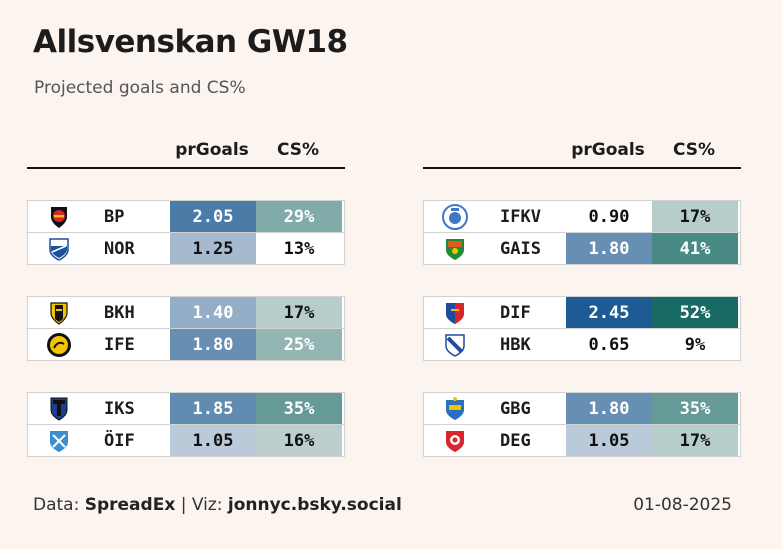 Image resolution: width=782 pixels, height=549 pixels. I want to click on data-label: Data:, so click(56, 505).